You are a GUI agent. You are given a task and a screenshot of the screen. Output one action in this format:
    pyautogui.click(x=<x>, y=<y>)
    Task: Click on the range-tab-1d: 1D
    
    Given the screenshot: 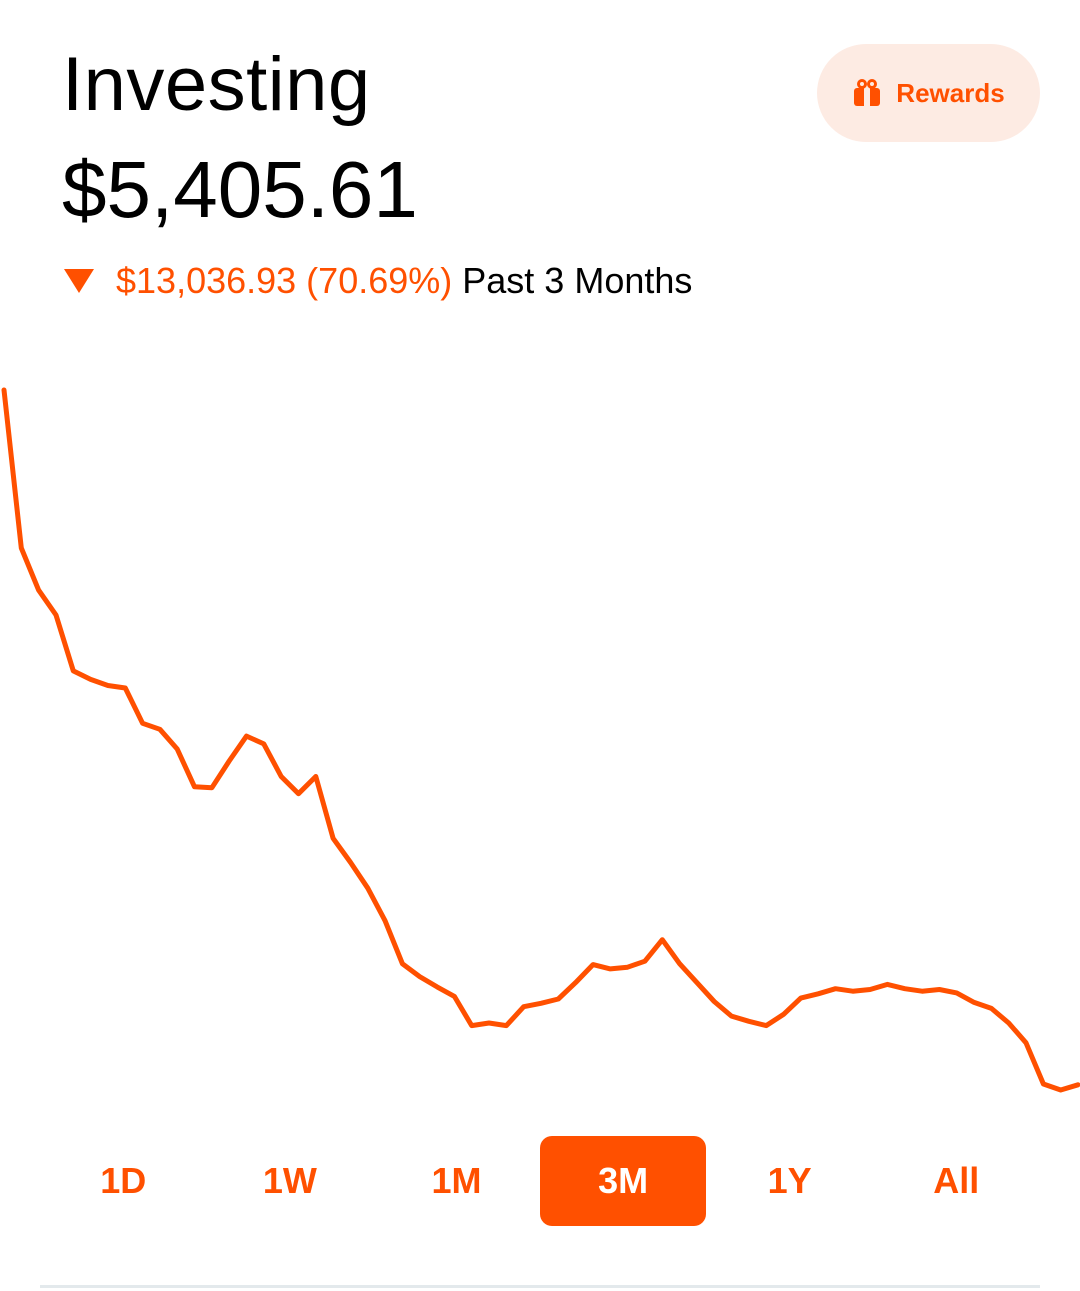 What is the action you would take?
    pyautogui.click(x=123, y=1180)
    